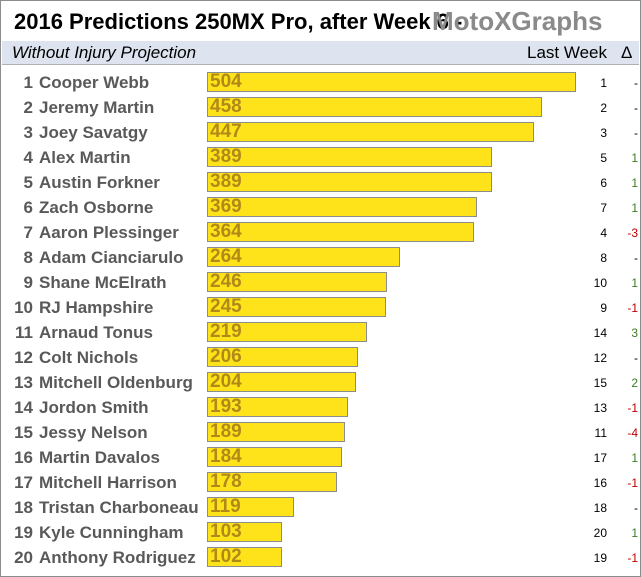 The image size is (641, 577). Describe the element at coordinates (603, 233) in the screenshot. I see `last-week-rank: 4` at that location.